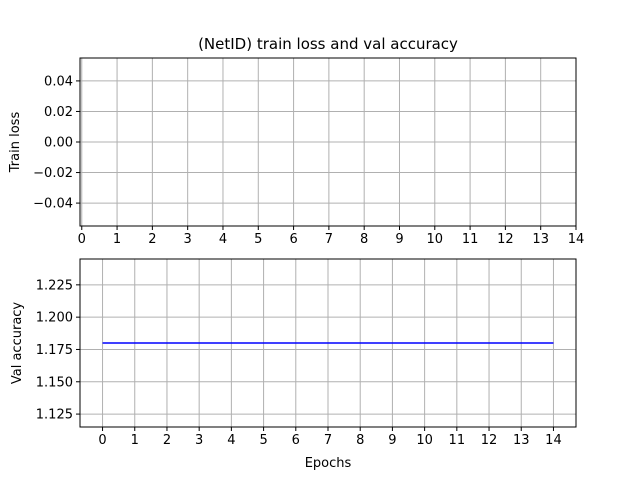  I want to click on val-accuracy-x-axis: 0 1 2 3 4 5 6 7 8 9 10 11 12 13 14, so click(330, 437).